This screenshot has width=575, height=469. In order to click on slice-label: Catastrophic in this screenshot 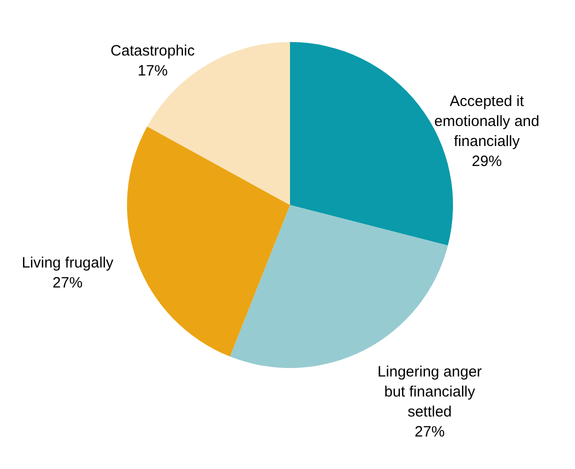, I will do `click(153, 51)`.